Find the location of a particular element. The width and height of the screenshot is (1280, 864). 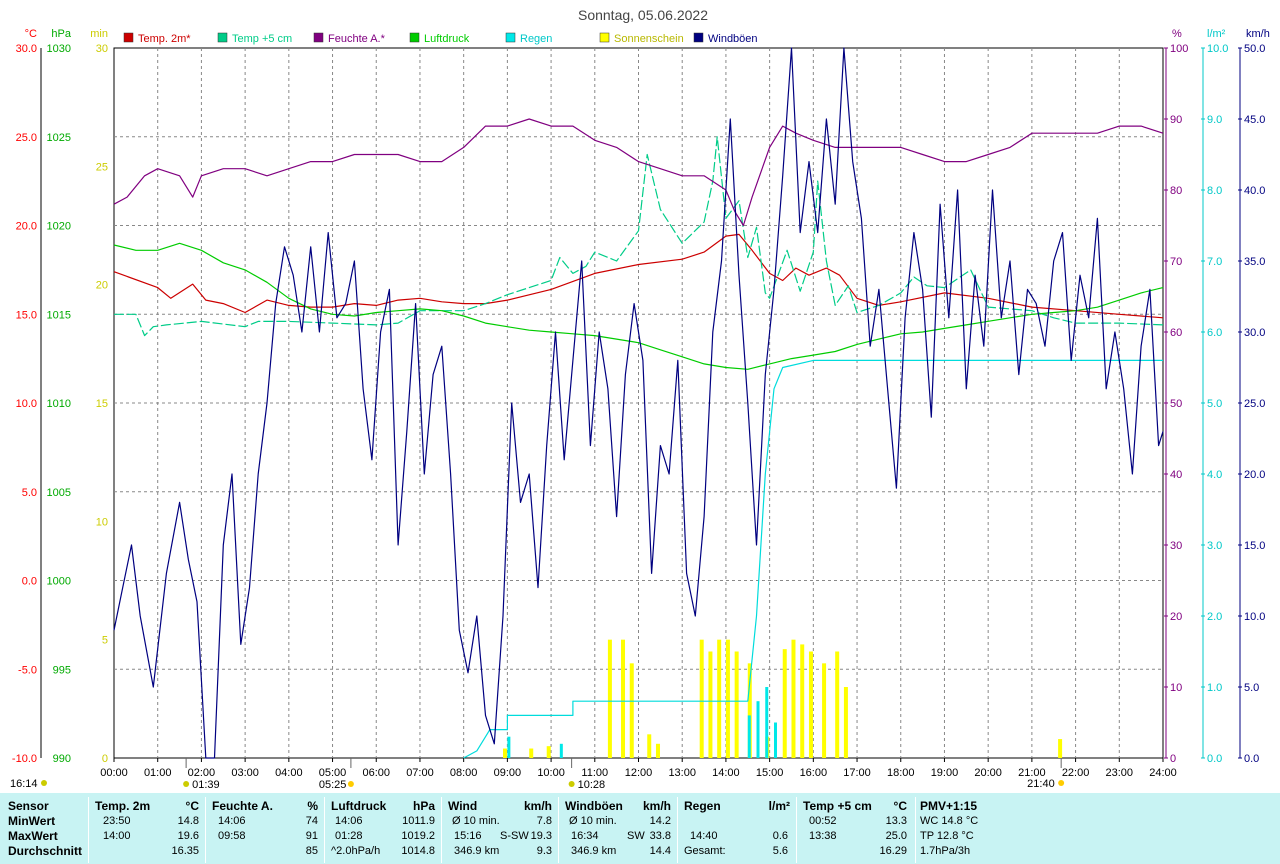

x-tick-label: 20:00 is located at coordinates (988, 773).